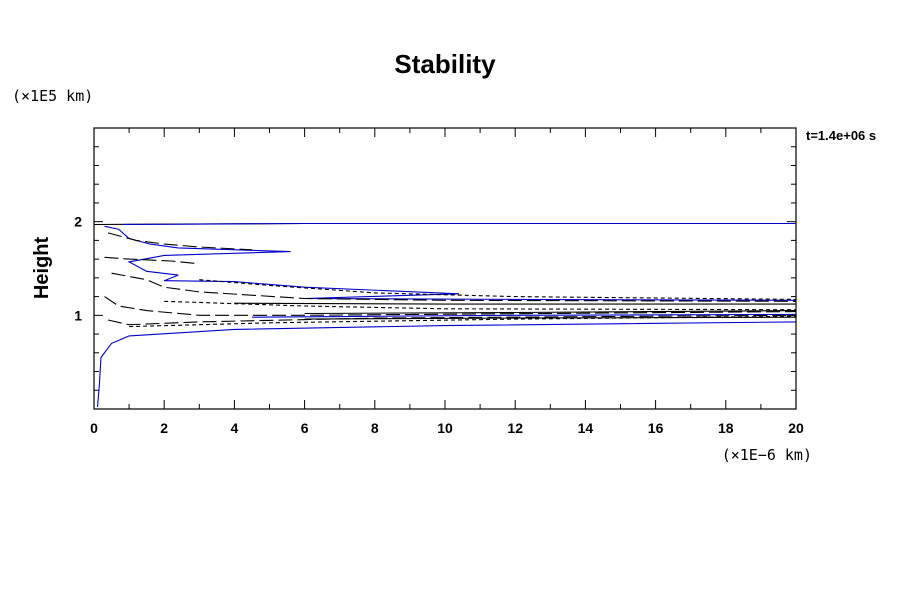 Image resolution: width=900 pixels, height=600 pixels. I want to click on y-unit-label: (×1E5 km), so click(52, 96).